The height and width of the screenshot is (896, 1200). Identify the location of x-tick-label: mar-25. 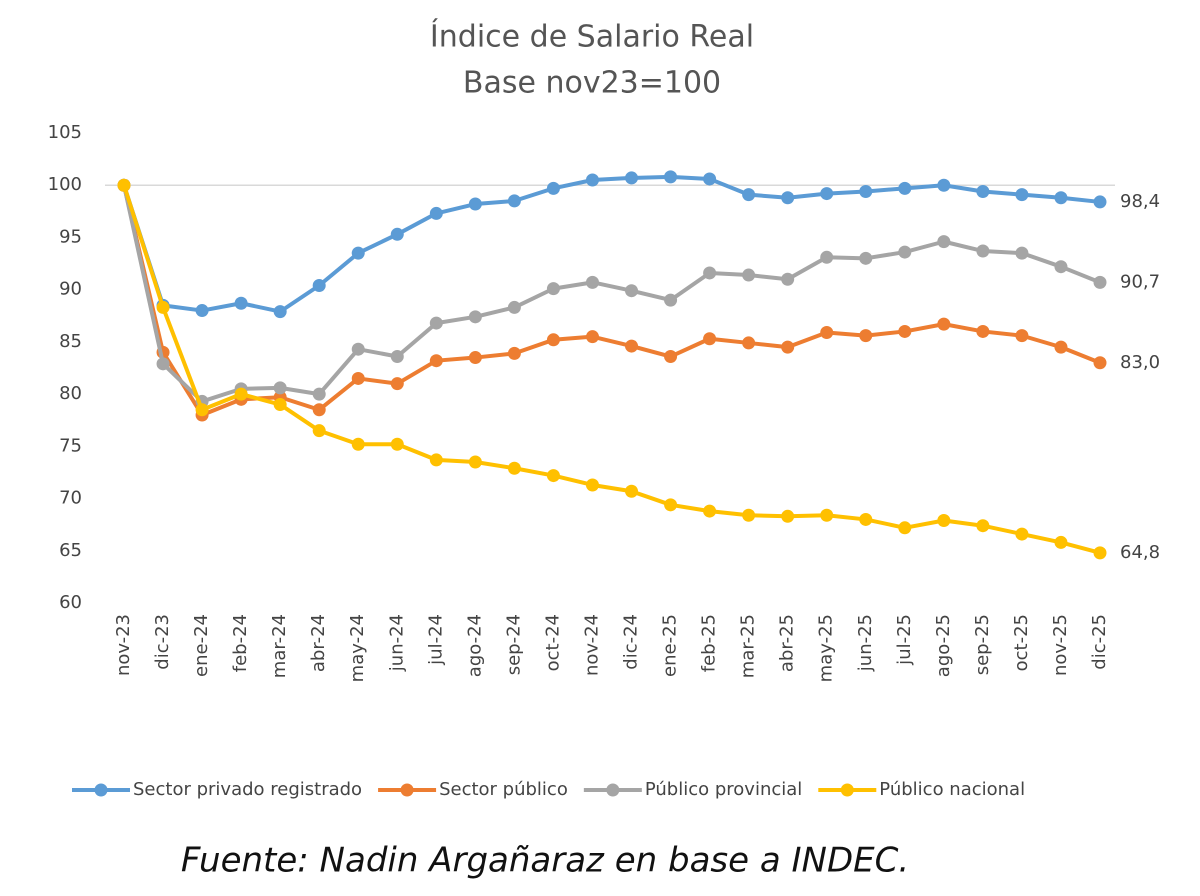
(748, 646).